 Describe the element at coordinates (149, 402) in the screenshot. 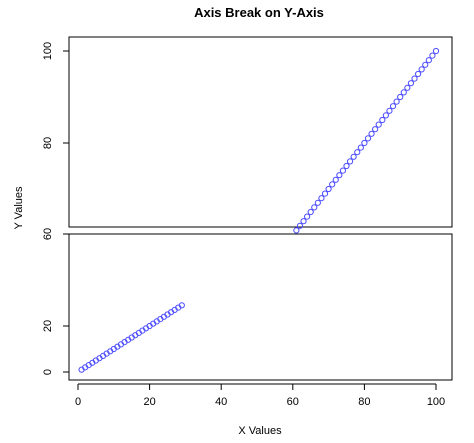

I see `x-tick-label: 20` at that location.